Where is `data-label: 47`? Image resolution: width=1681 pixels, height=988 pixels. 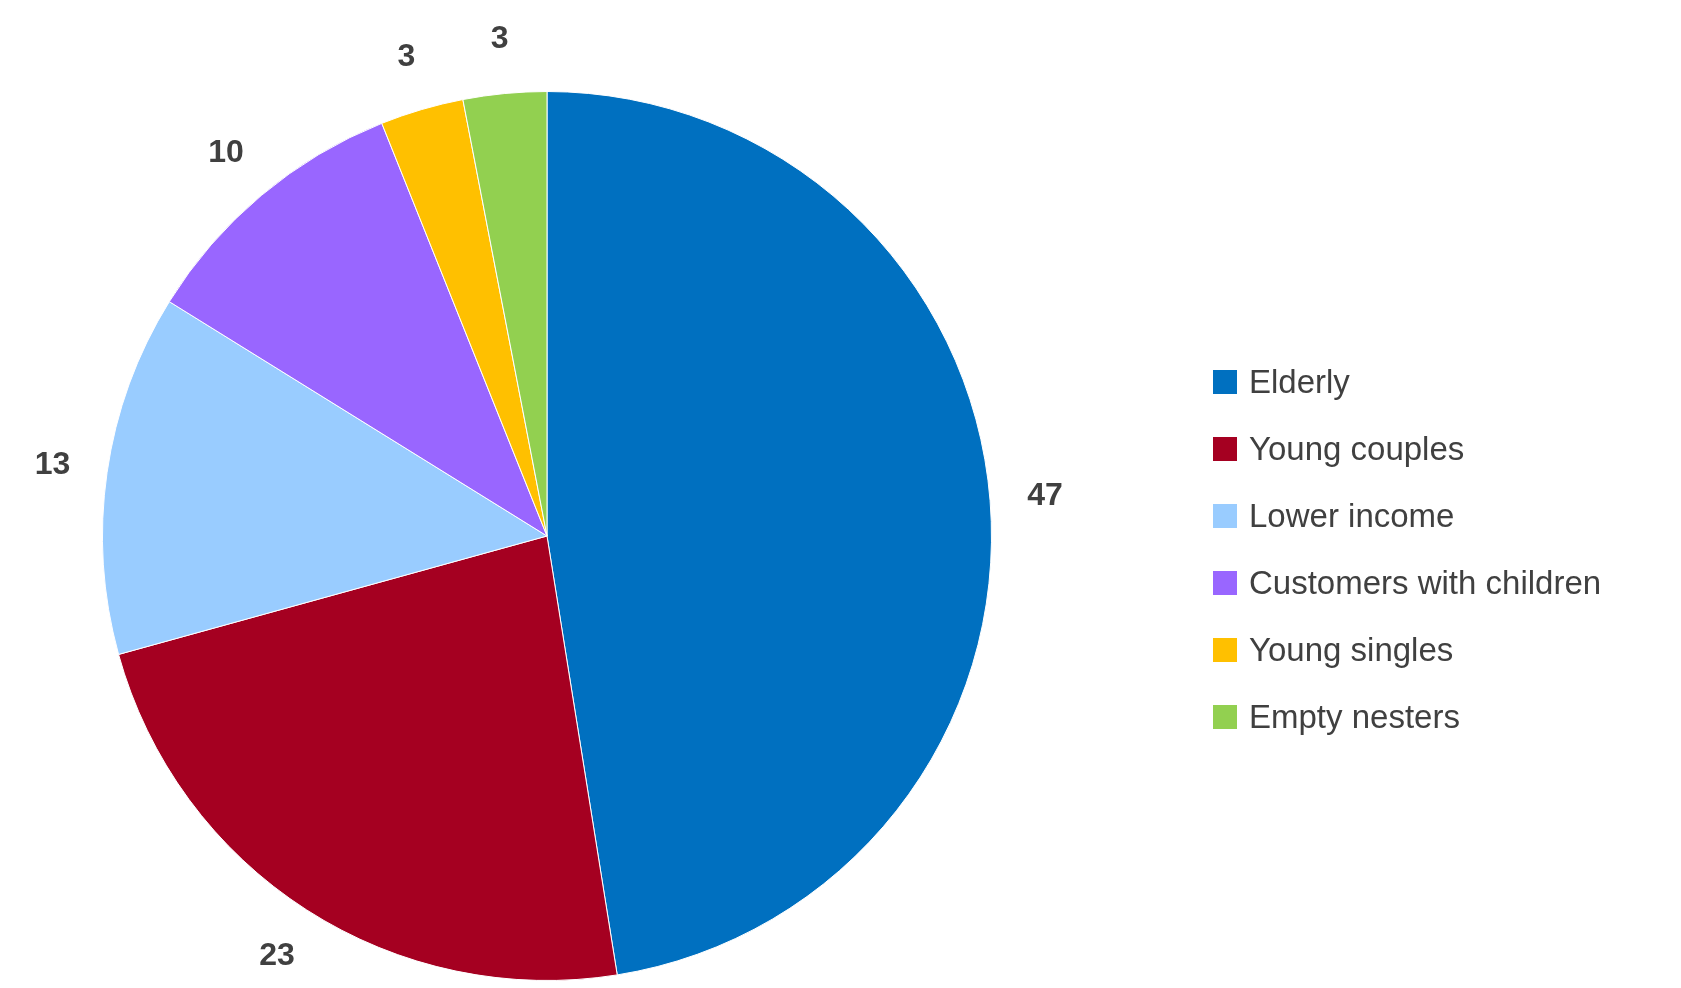 data-label: 47 is located at coordinates (1045, 494).